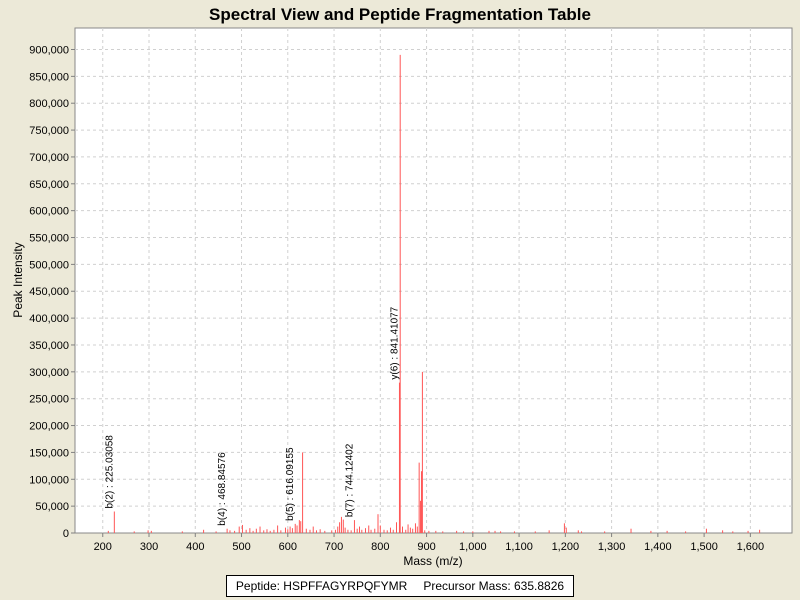 The image size is (800, 600). What do you see at coordinates (288, 547) in the screenshot?
I see `x-tick-label: 600` at bounding box center [288, 547].